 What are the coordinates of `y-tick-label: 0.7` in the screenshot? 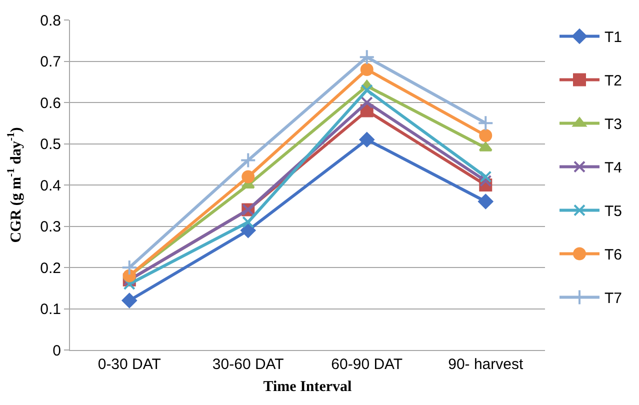 It's located at (50, 62).